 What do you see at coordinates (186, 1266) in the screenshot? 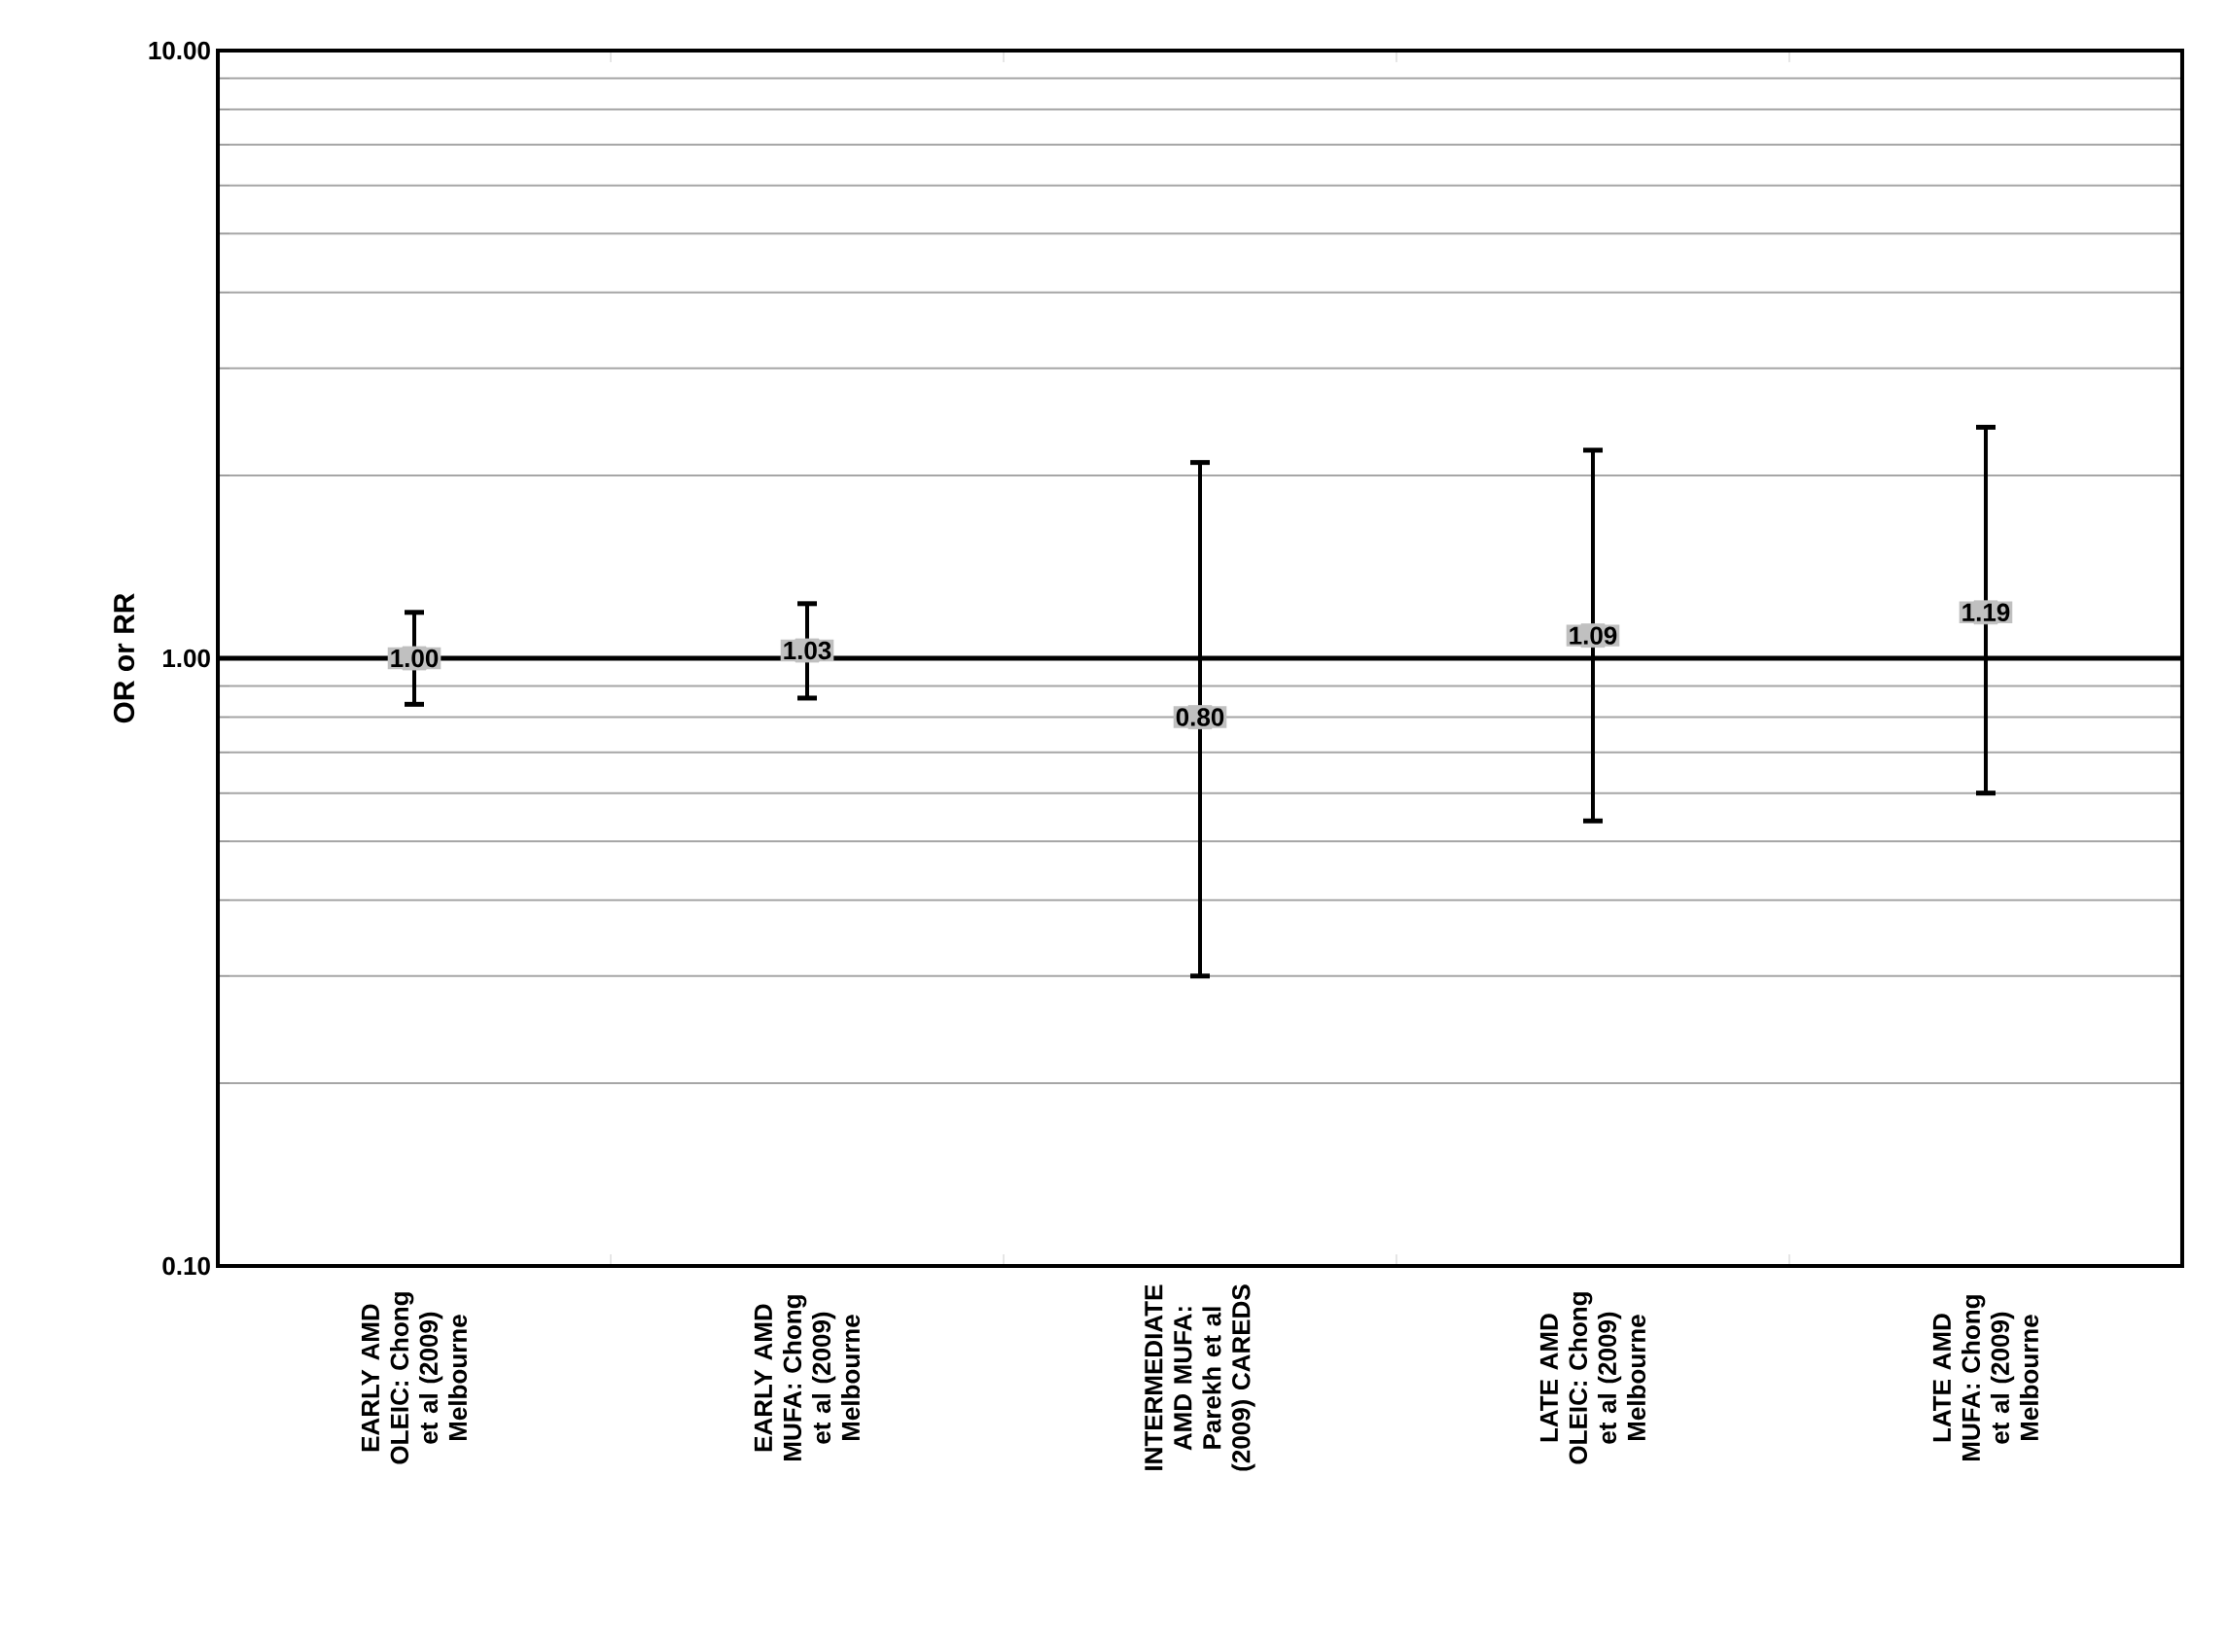
I see `y-tick-label: 0.10` at bounding box center [186, 1266].